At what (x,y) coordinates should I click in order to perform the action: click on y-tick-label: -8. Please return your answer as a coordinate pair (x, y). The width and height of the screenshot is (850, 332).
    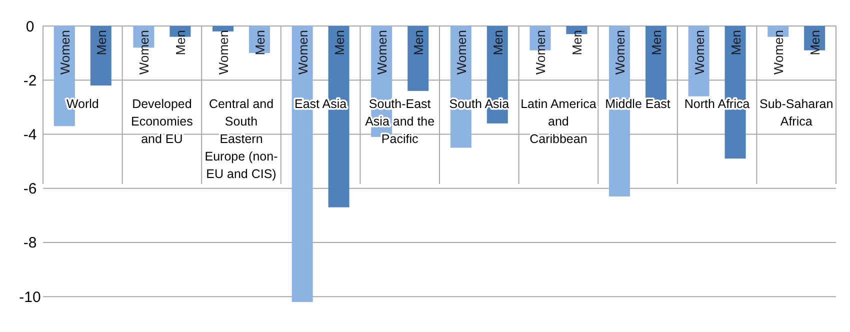
    Looking at the image, I should click on (30, 243).